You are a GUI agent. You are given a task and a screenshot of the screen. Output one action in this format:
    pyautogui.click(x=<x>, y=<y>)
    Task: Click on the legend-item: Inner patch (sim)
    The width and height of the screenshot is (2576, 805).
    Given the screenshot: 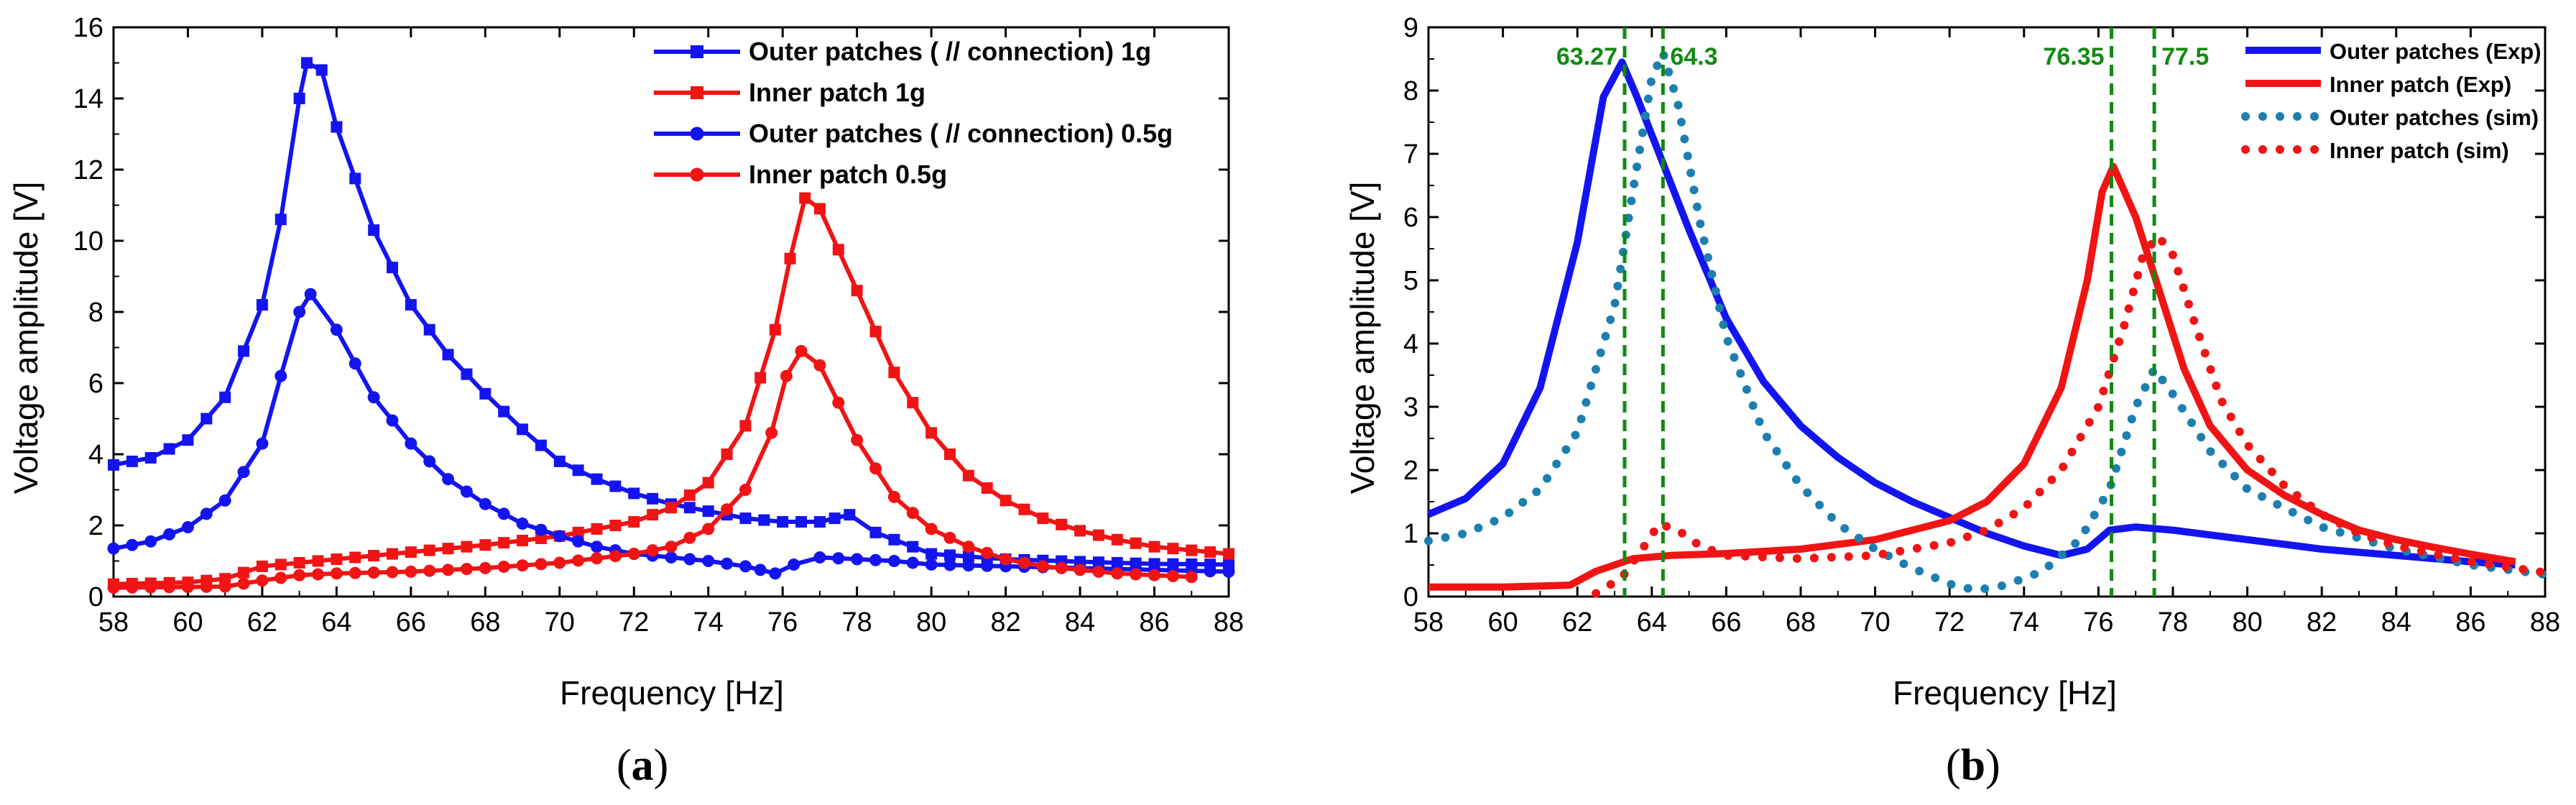 What is the action you would take?
    pyautogui.click(x=2375, y=150)
    